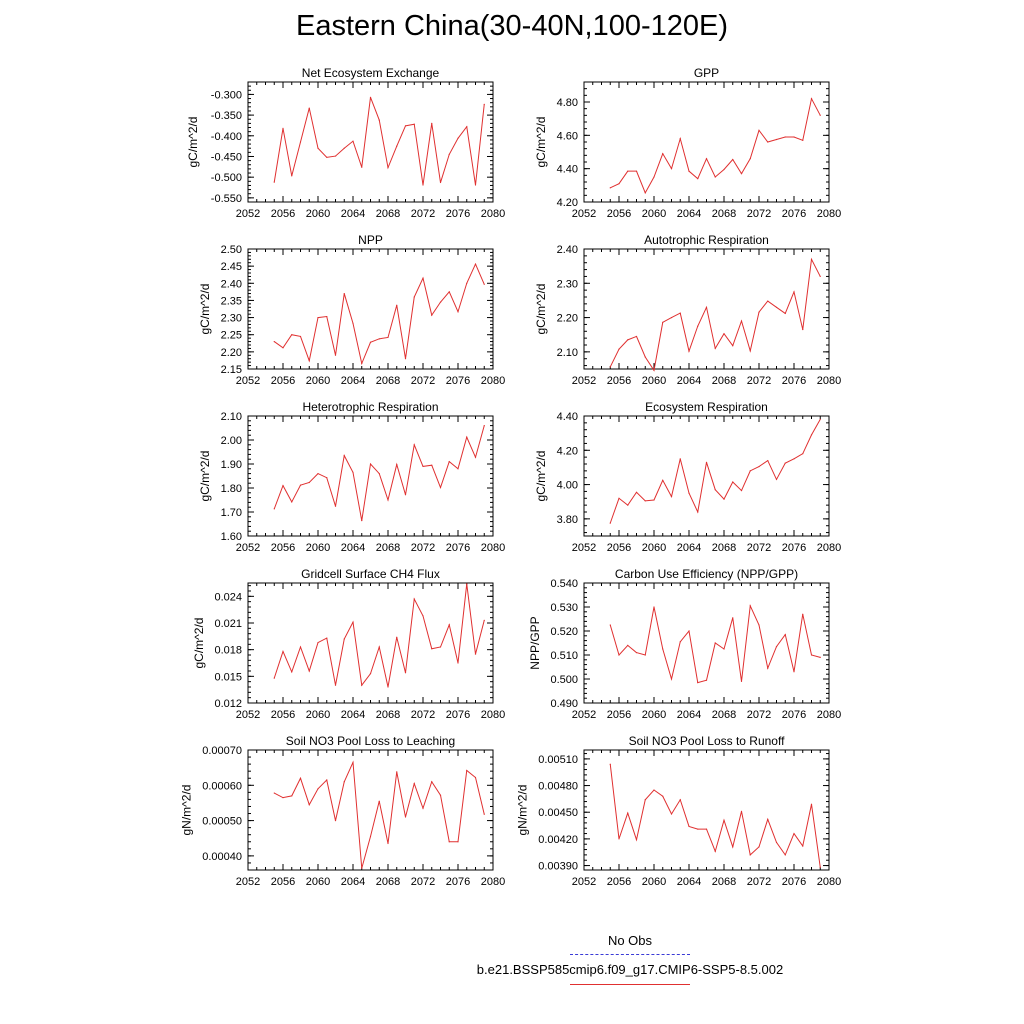 The image size is (1024, 1024). Describe the element at coordinates (706, 73) in the screenshot. I see `panel-title: GPP` at that location.